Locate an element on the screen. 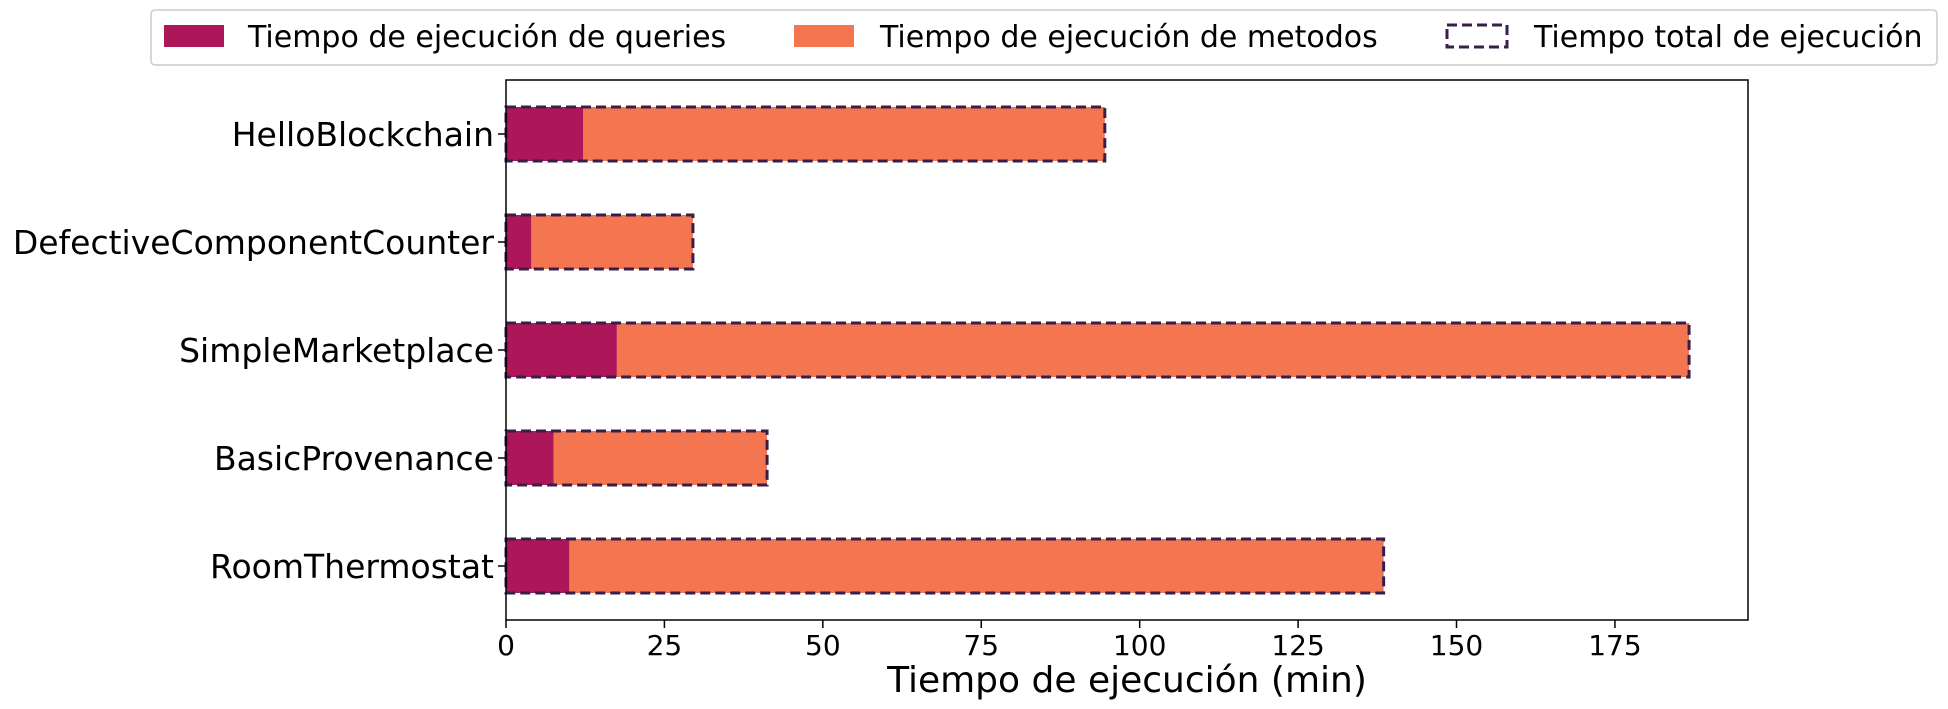  bar-roomthermostat-metodos is located at coordinates (976, 566).